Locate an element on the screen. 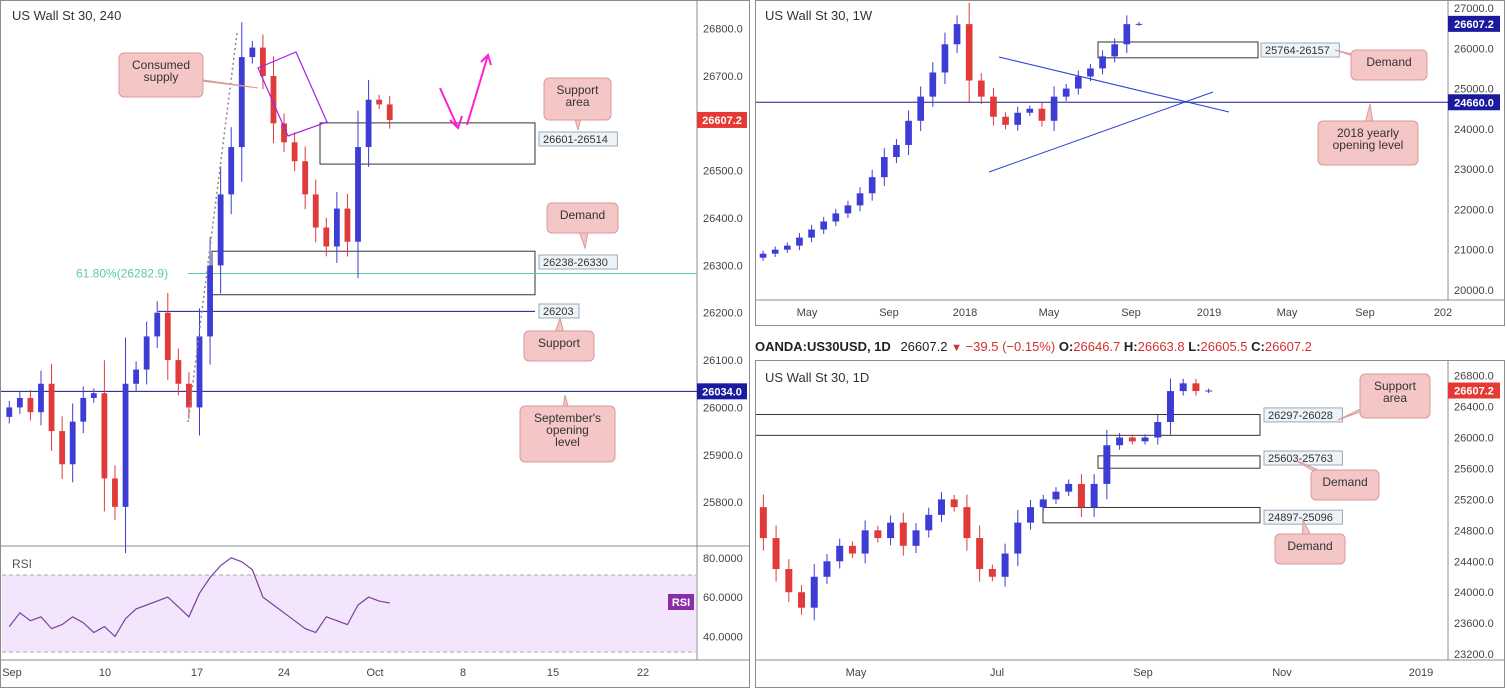  weekly-price-tick: 25000.0 is located at coordinates (1474, 90).